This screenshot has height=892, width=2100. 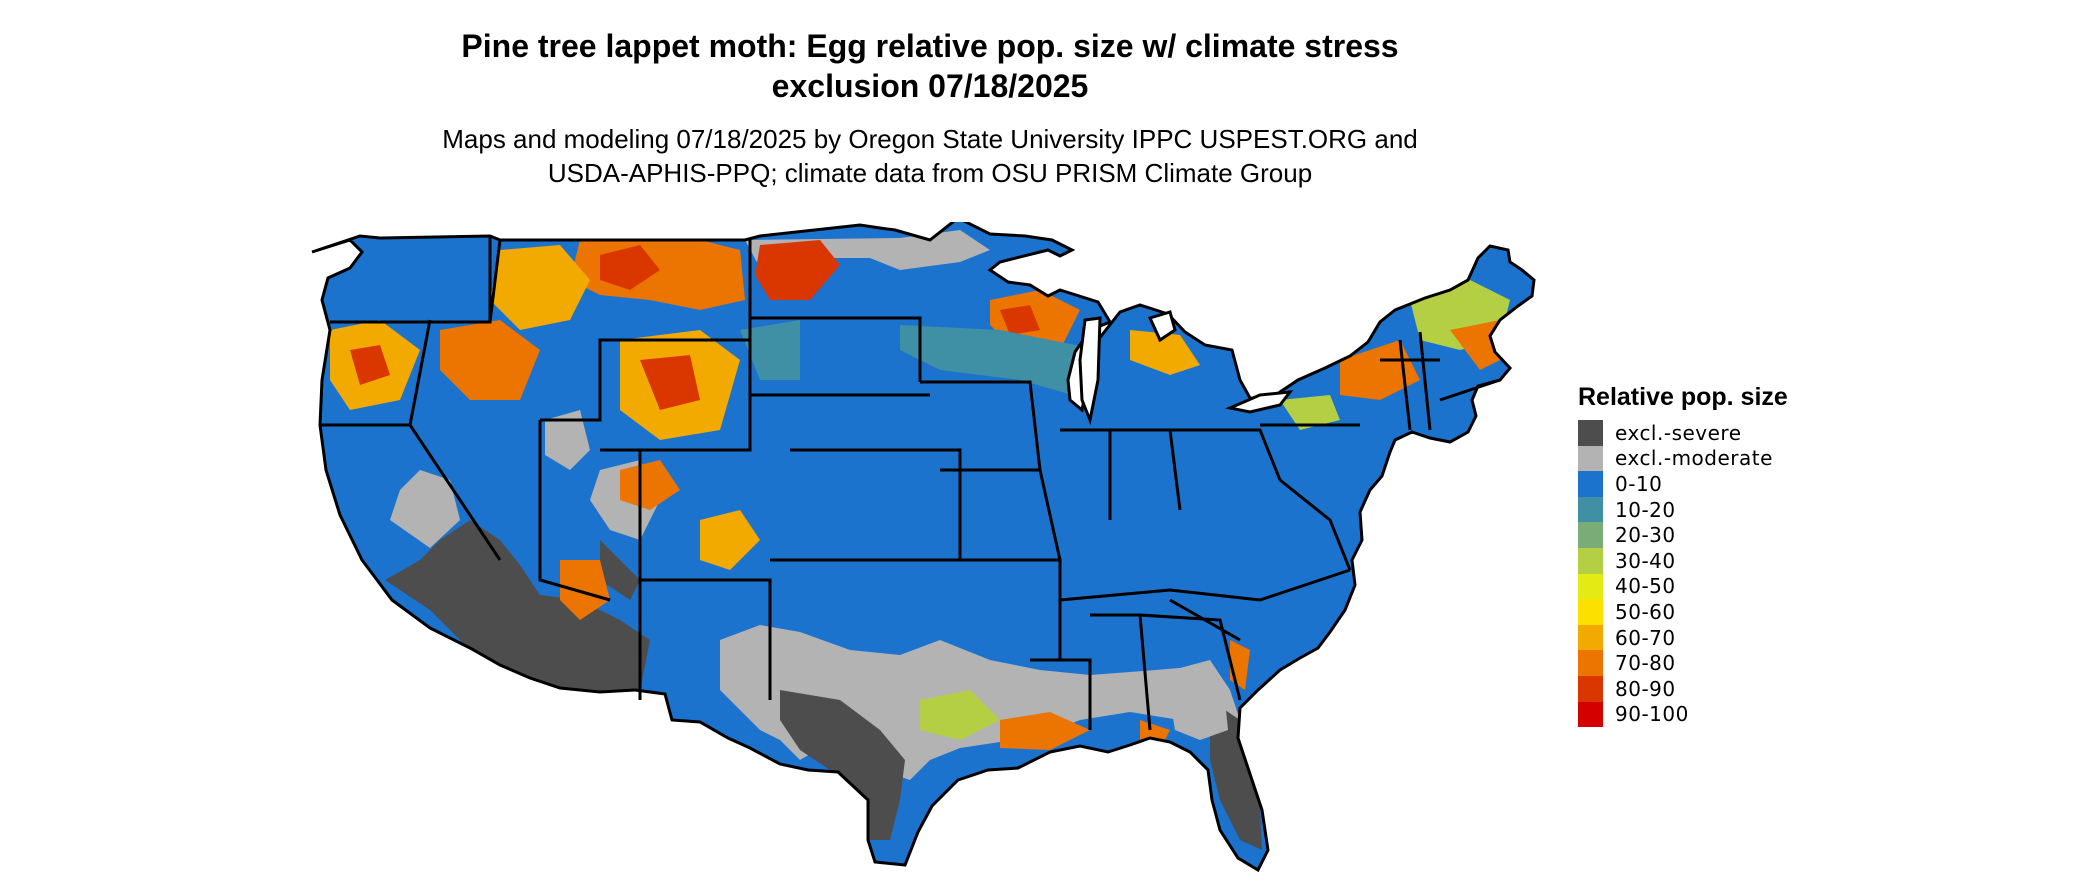 What do you see at coordinates (1683, 586) in the screenshot?
I see `legend-item: 40-50` at bounding box center [1683, 586].